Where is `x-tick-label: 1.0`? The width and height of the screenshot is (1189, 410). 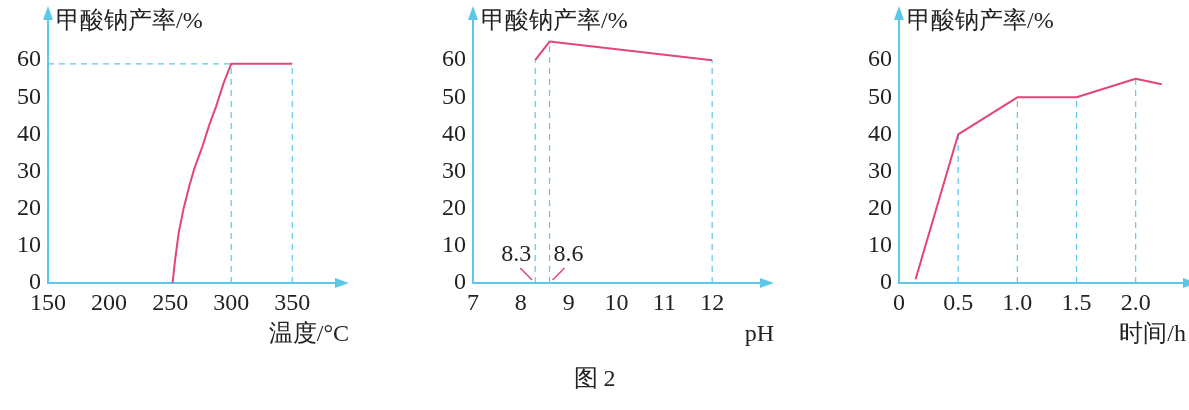 x-tick-label: 1.0 is located at coordinates (1017, 301).